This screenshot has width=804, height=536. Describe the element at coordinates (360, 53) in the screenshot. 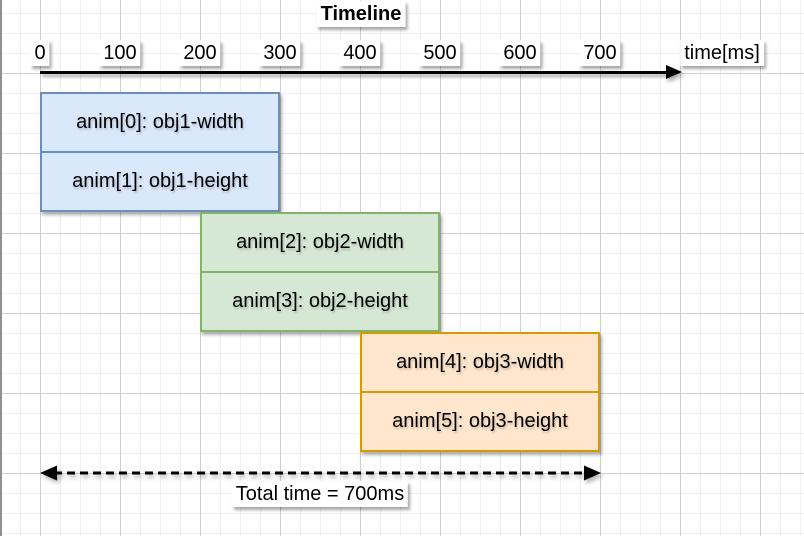

I see `axis-tick-400: 400` at that location.